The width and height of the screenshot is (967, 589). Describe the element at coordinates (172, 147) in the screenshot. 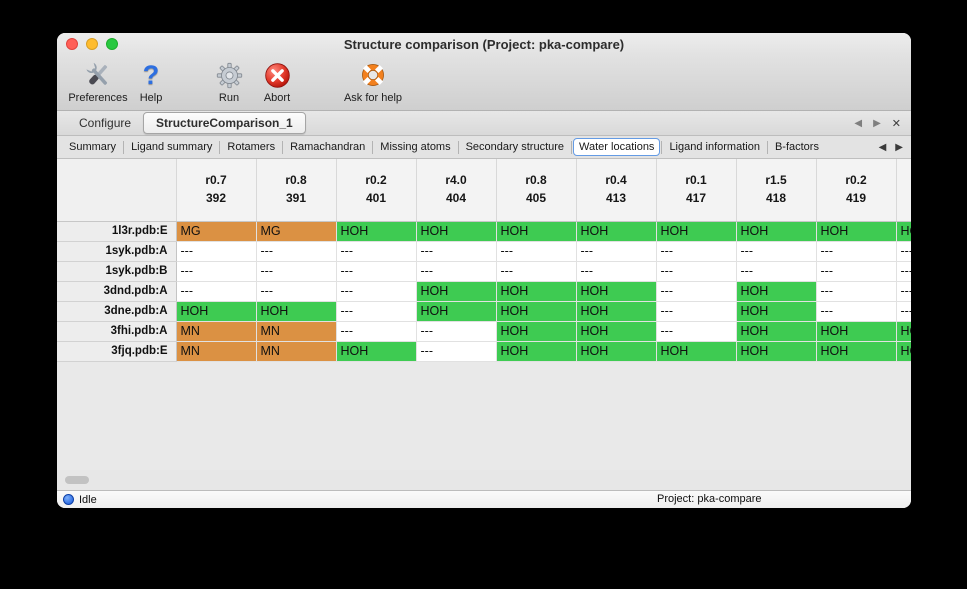

I see `subtab-ligand-summary: Ligand summary` at that location.